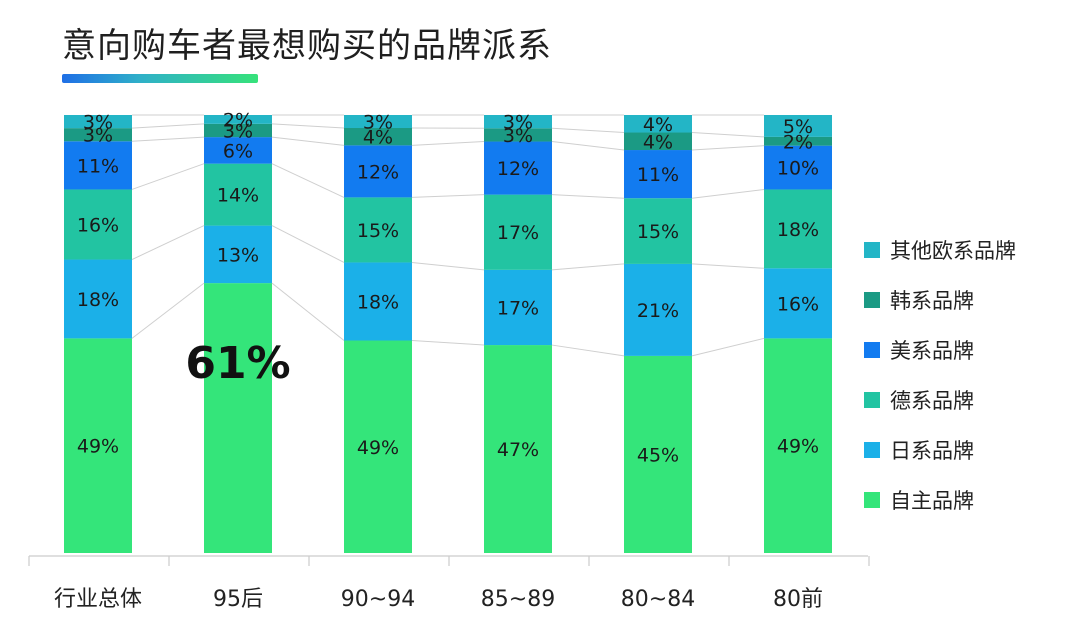 Image resolution: width=1080 pixels, height=636 pixels. I want to click on segment-label: 16%, so click(98, 226).